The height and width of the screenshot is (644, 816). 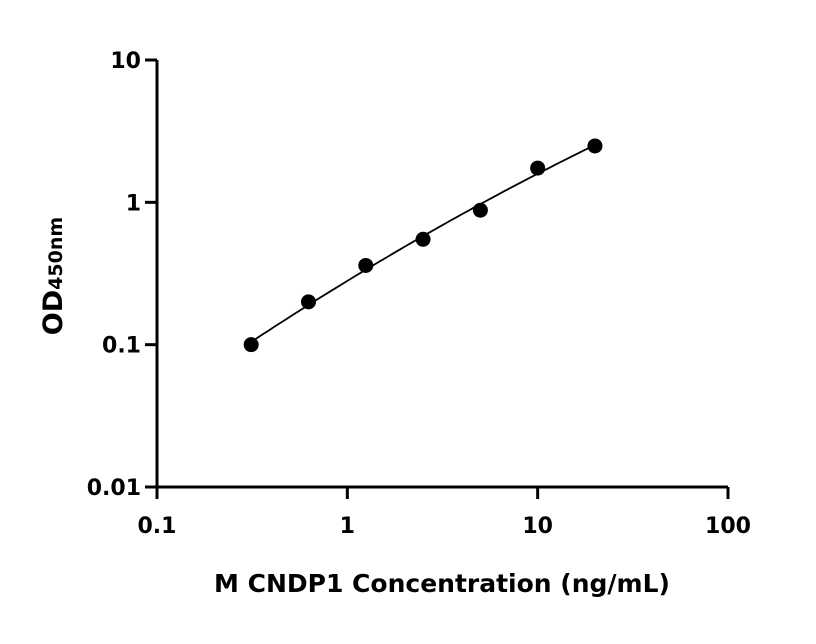 What do you see at coordinates (125, 61) in the screenshot?
I see `y-tick-label: 10` at bounding box center [125, 61].